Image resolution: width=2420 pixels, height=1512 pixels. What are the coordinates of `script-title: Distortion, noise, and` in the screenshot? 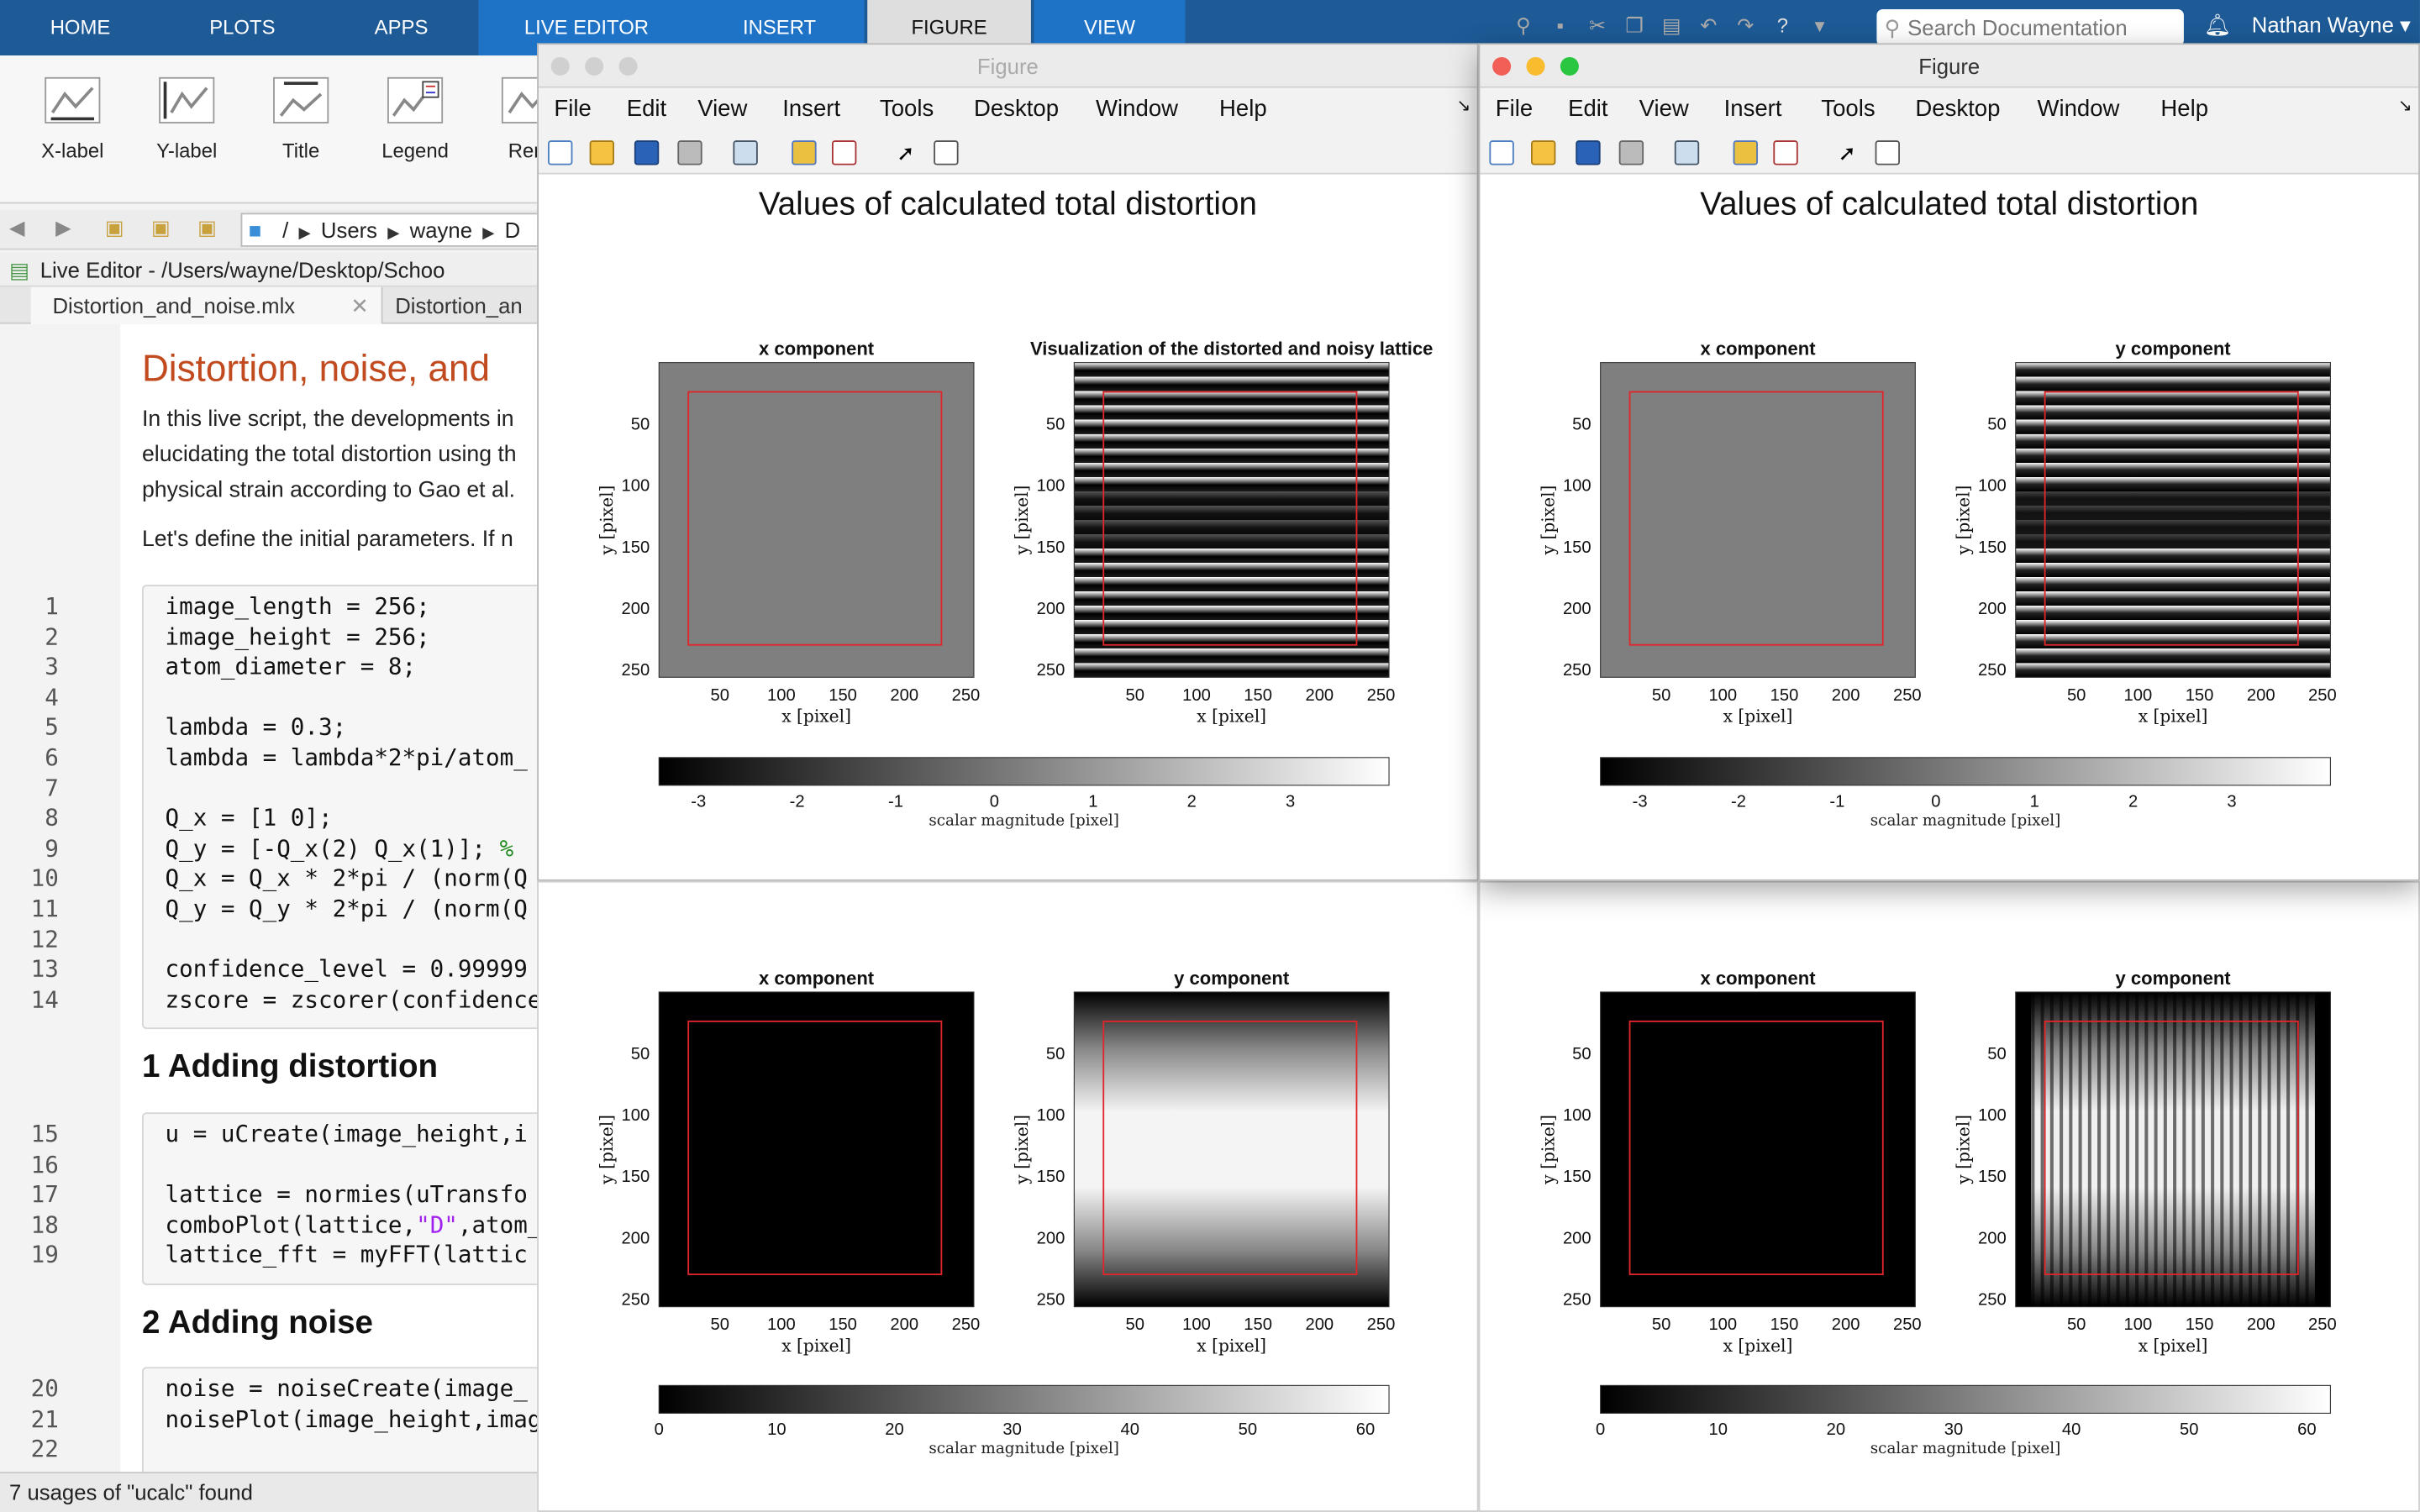 It's located at (316, 370).